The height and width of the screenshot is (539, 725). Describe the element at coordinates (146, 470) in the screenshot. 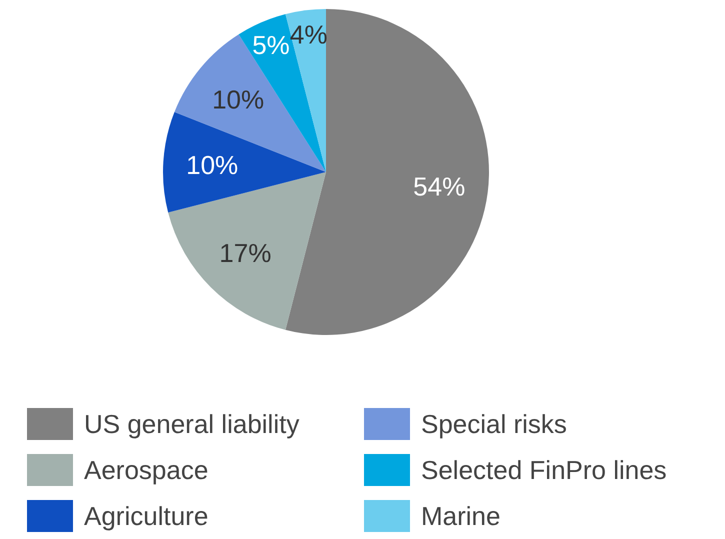

I see `legend-label: Aerospace` at that location.